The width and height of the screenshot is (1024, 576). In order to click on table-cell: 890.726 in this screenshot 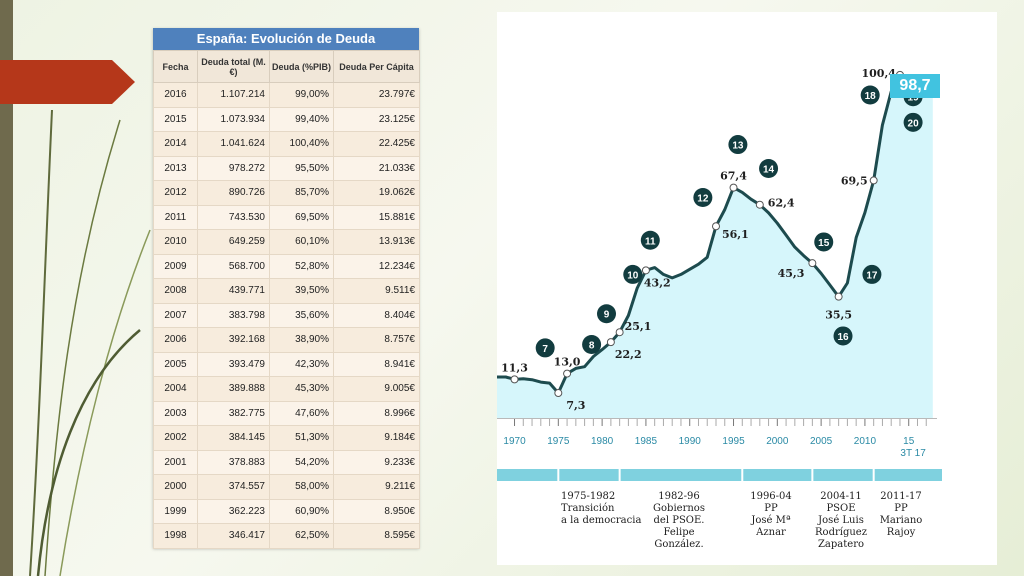, I will do `click(233, 193)`.